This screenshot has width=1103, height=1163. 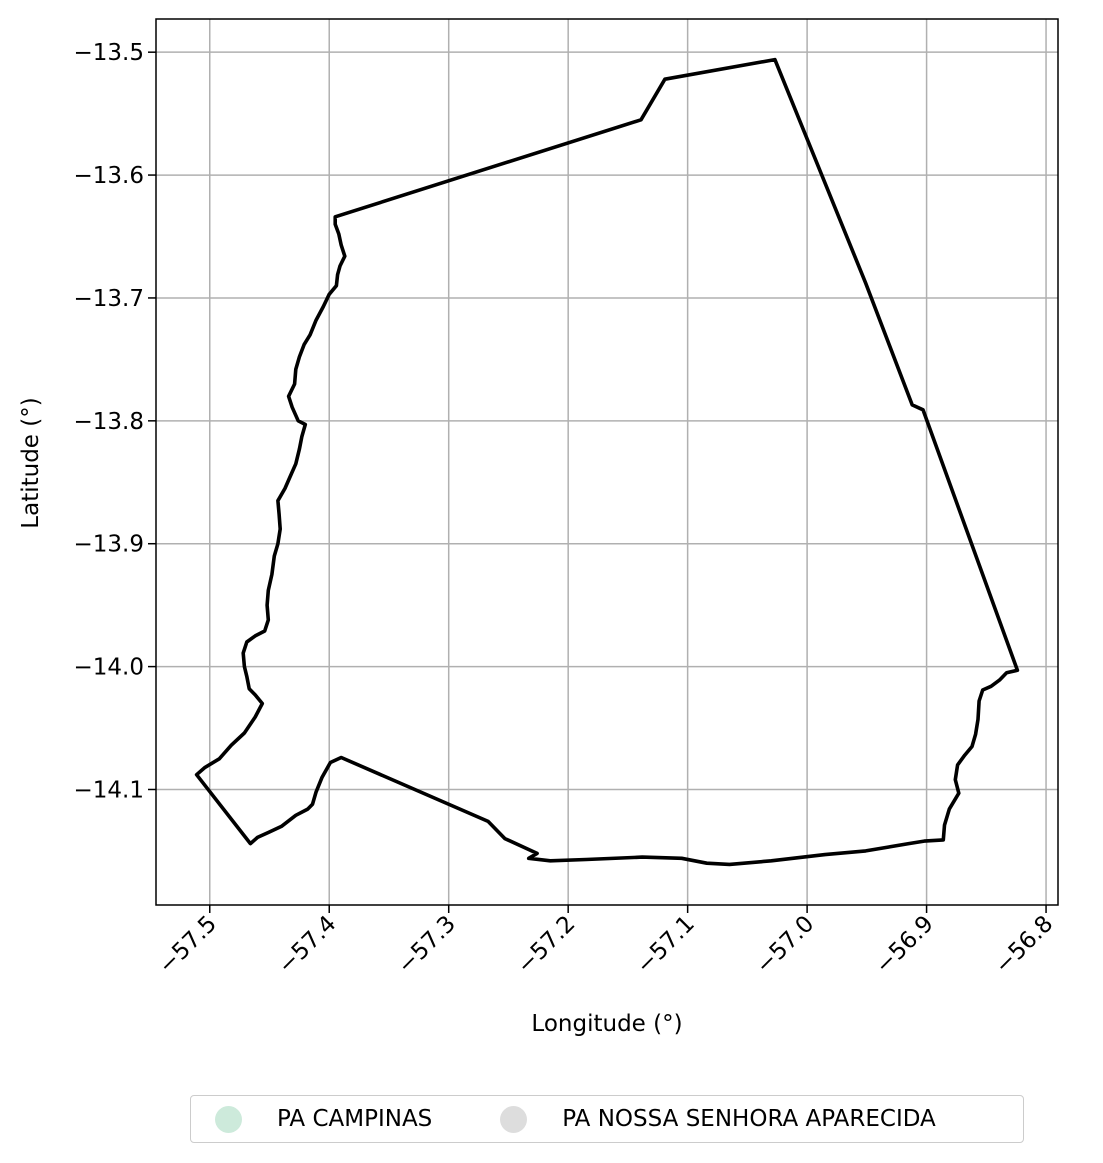 I want to click on legend-marker-campinas, so click(x=228, y=1119).